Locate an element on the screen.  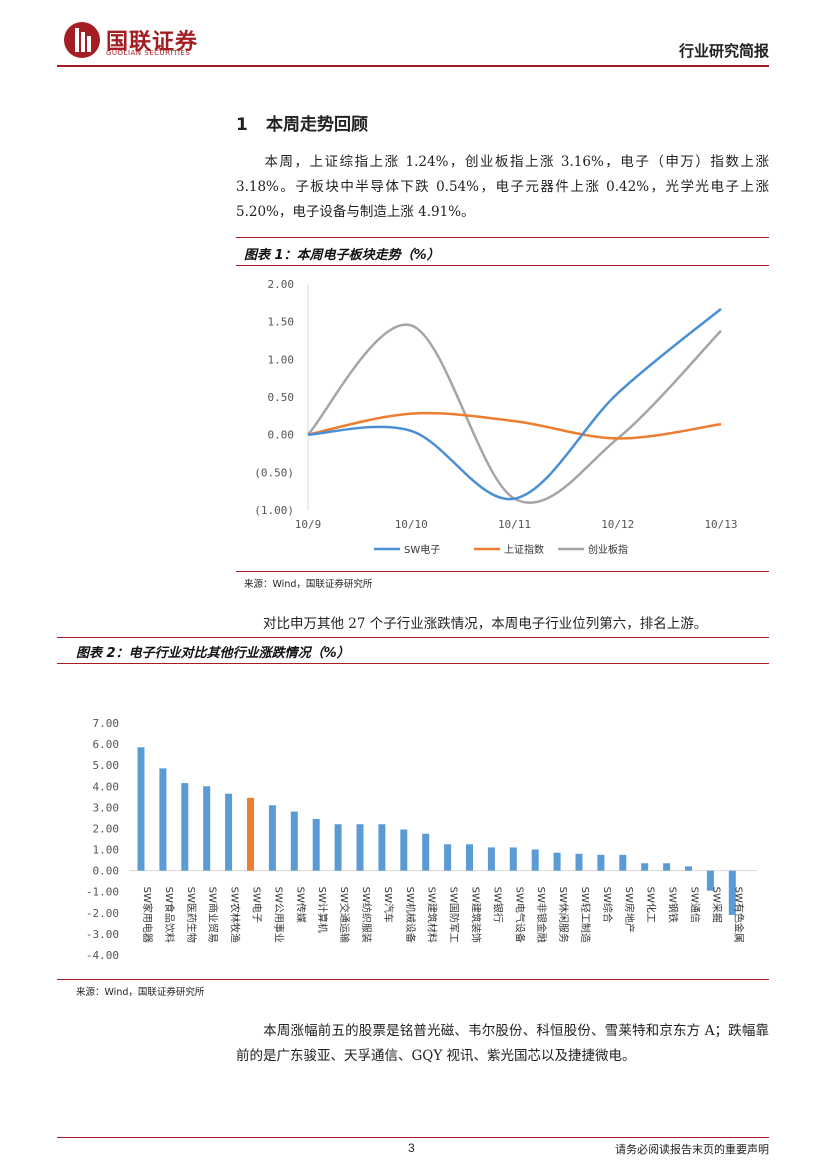
category-label: SW交通运输 is located at coordinates (344, 915).